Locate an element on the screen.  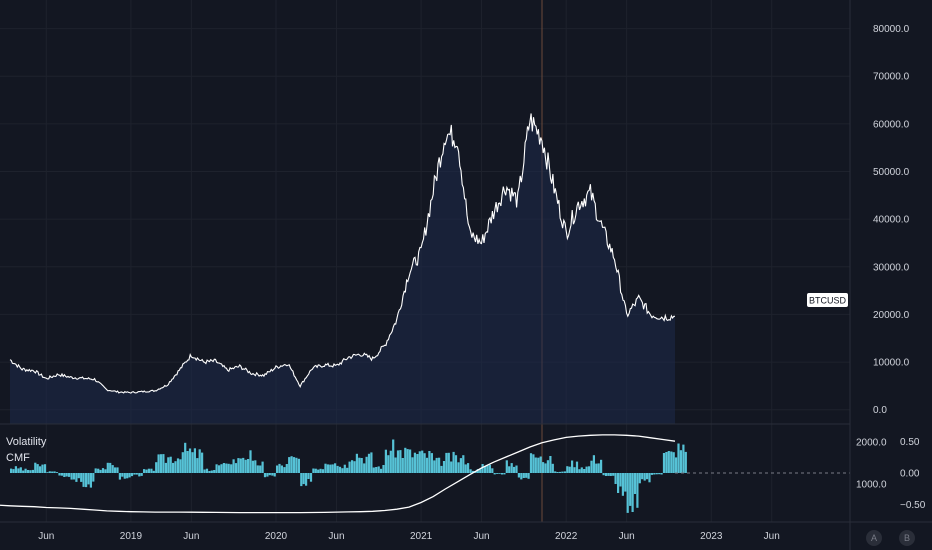
log-scale-button: B is located at coordinates (907, 538).